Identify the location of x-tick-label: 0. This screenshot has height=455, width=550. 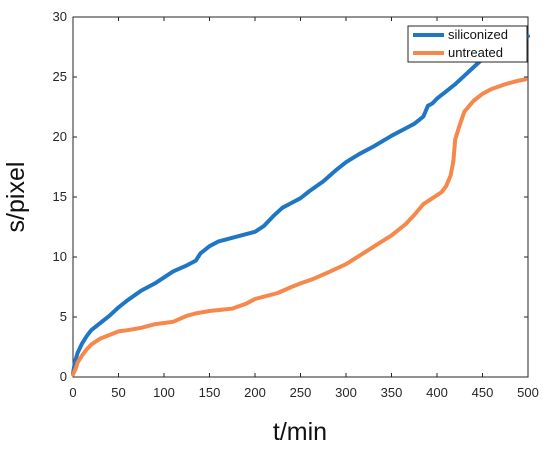
(72, 392).